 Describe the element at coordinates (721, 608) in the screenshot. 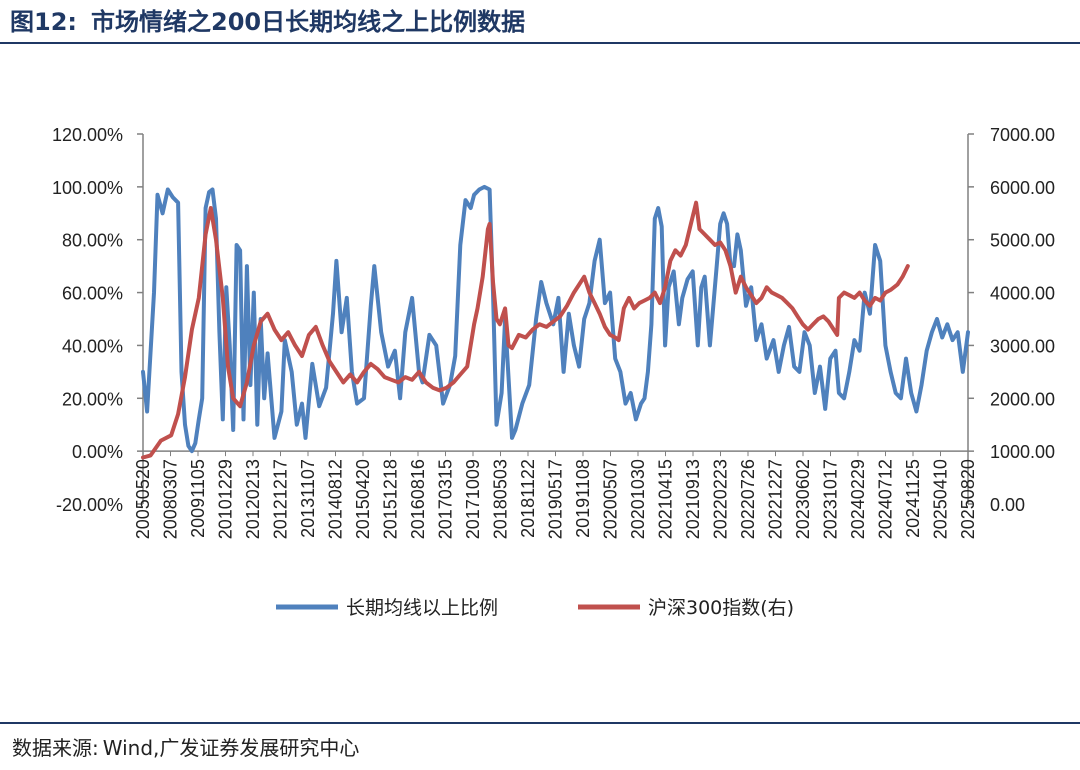

I see `legend-label-index: 沪深300指数(右)` at that location.